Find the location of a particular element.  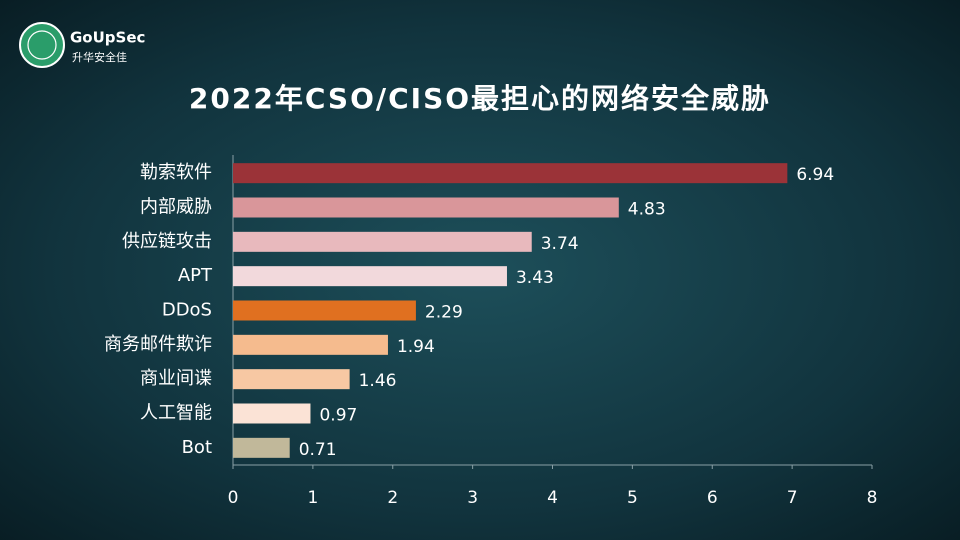

value-label: 1.46 is located at coordinates (378, 381).